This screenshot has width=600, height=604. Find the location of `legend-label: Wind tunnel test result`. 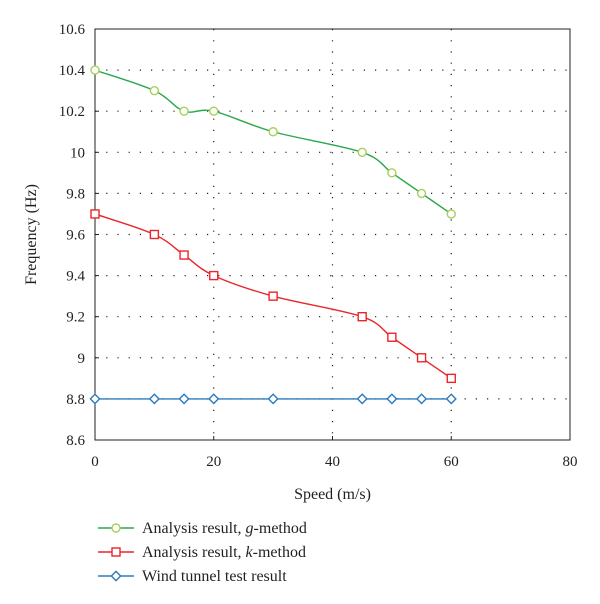

legend-label: Wind tunnel test result is located at coordinates (214, 576).